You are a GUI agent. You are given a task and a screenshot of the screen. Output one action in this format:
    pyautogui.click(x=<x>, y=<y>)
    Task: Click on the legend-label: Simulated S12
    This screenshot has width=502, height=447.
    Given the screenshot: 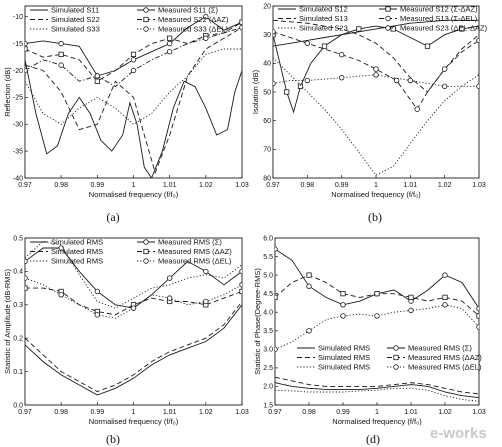 What is the action you would take?
    pyautogui.click(x=323, y=9)
    